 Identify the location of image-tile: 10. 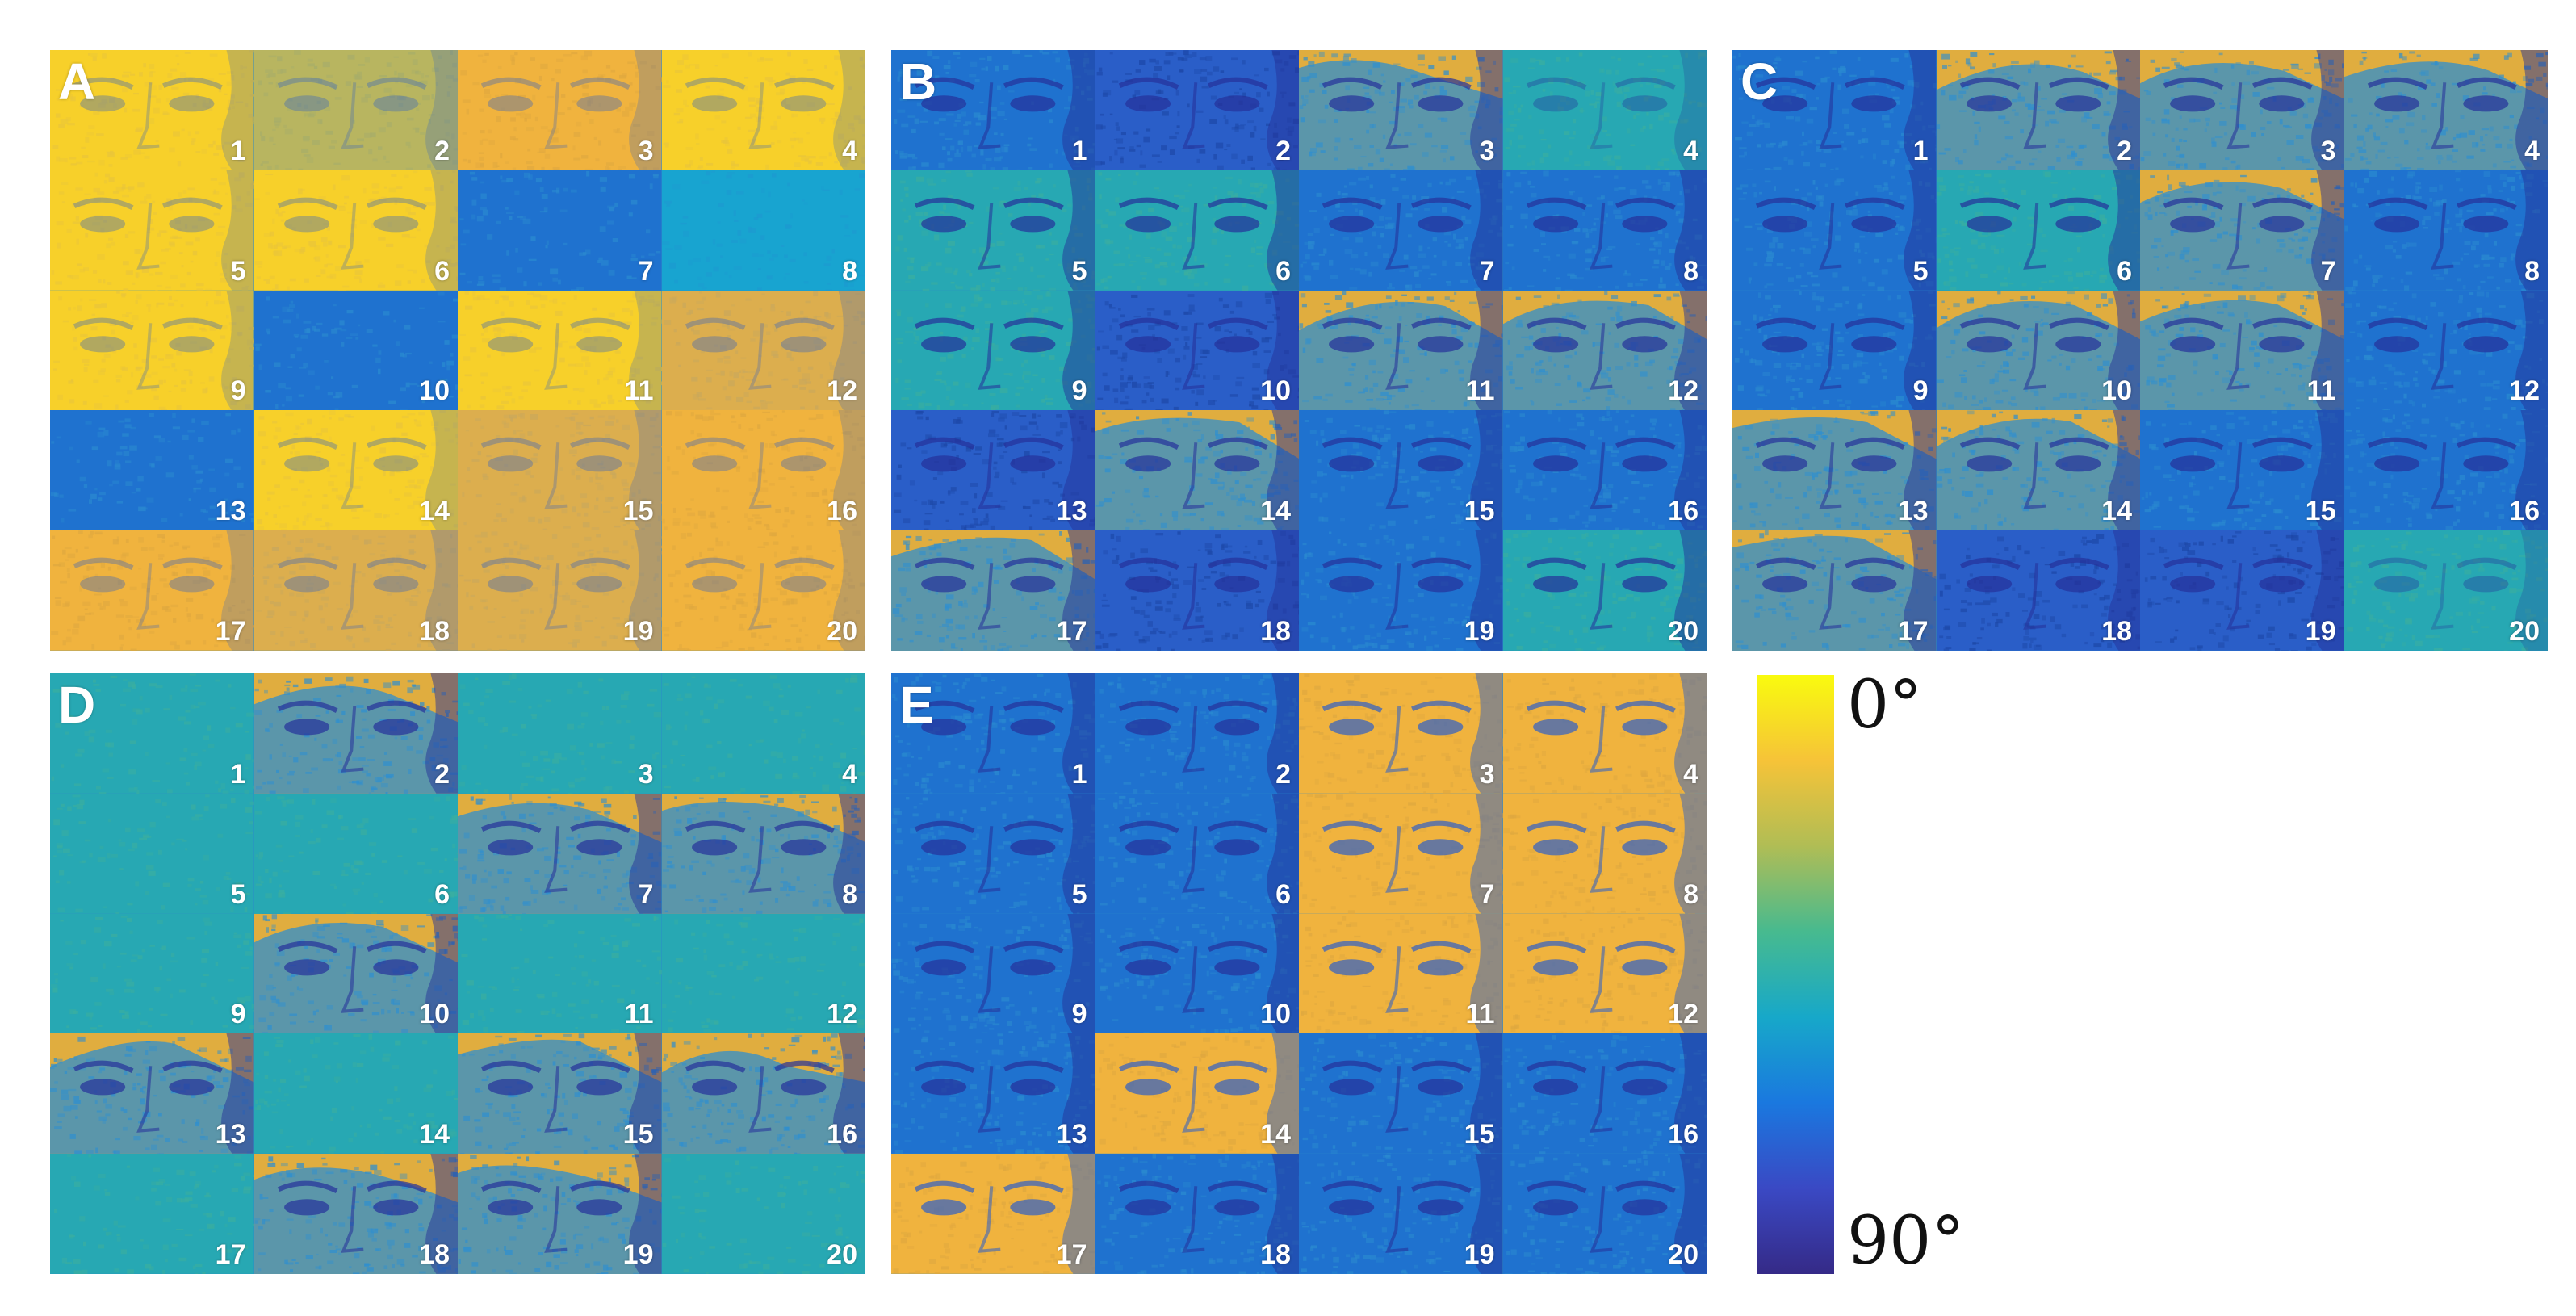
(1197, 350).